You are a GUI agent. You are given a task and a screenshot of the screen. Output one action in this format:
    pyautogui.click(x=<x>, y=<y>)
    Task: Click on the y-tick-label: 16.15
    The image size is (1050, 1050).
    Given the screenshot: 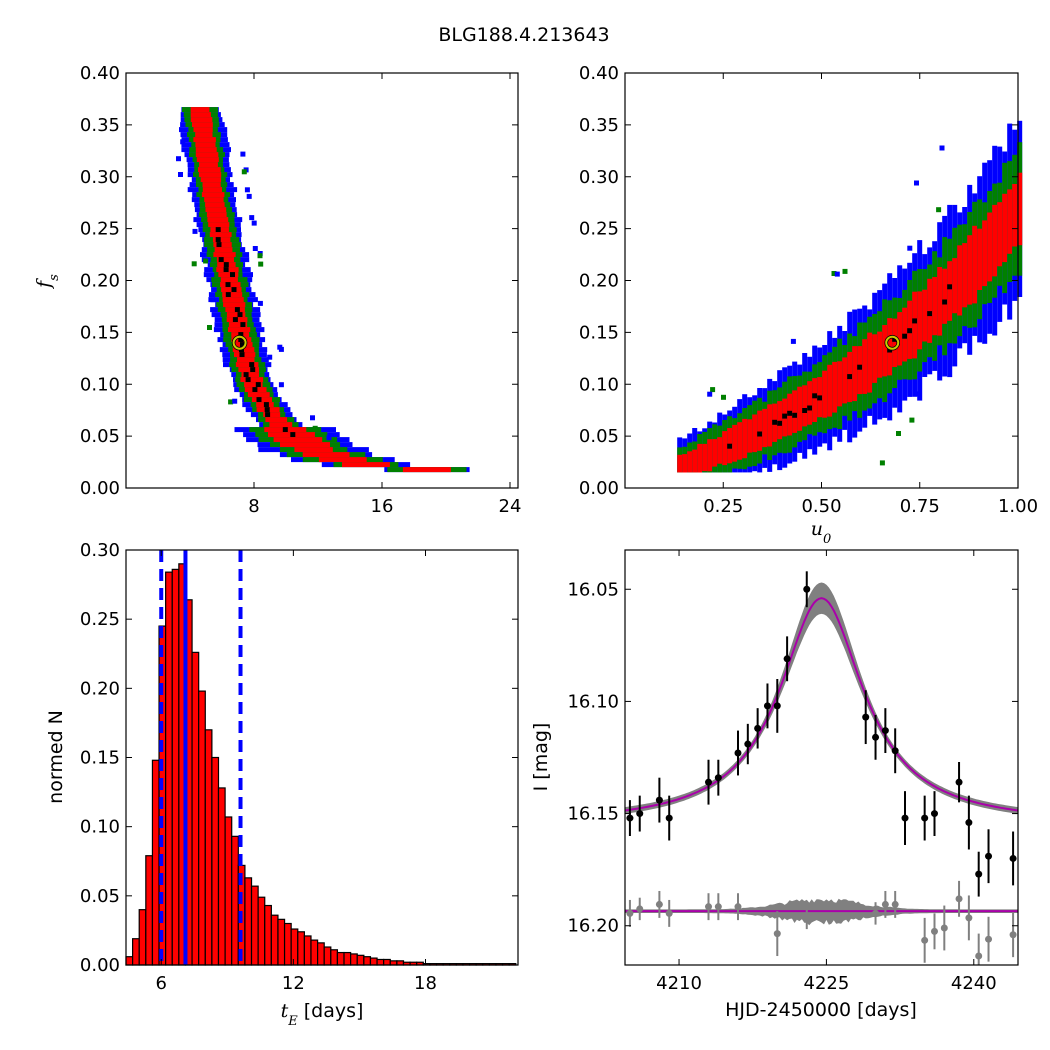 What is the action you would take?
    pyautogui.click(x=593, y=814)
    